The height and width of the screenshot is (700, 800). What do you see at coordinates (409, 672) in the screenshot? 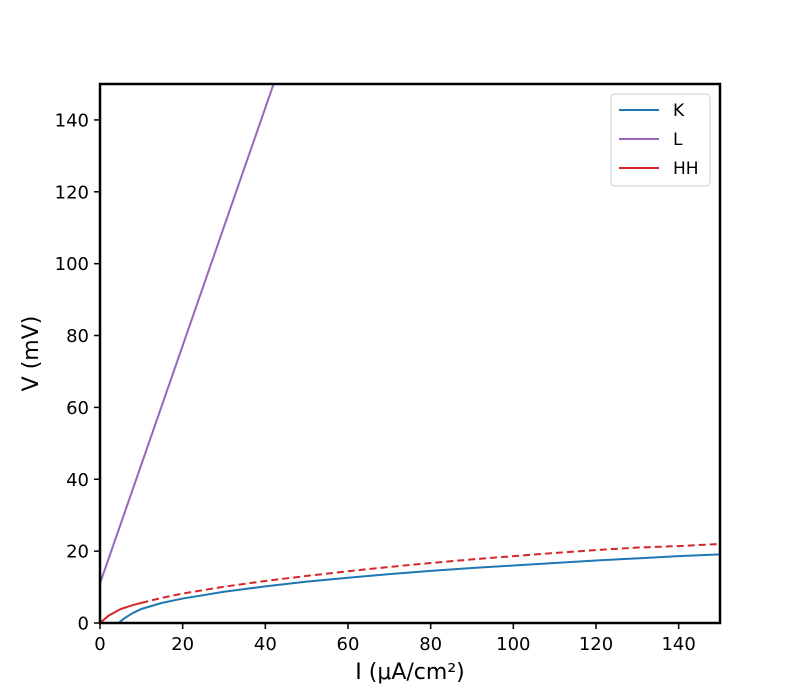
I see `x-axis-label: I (μA/cm²)` at bounding box center [409, 672].